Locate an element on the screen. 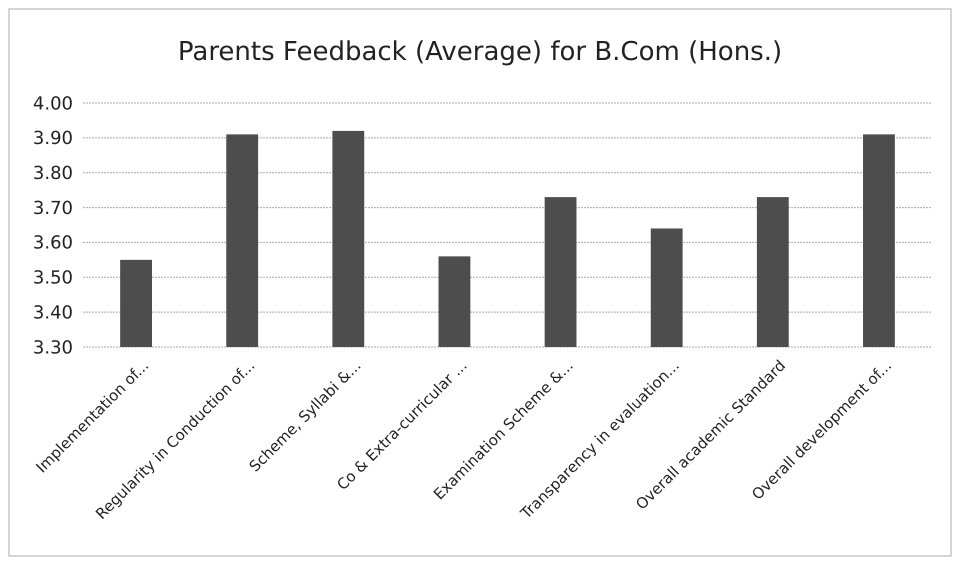 This screenshot has height=565, width=960. y-tick-label: 4.00 is located at coordinates (52, 103).